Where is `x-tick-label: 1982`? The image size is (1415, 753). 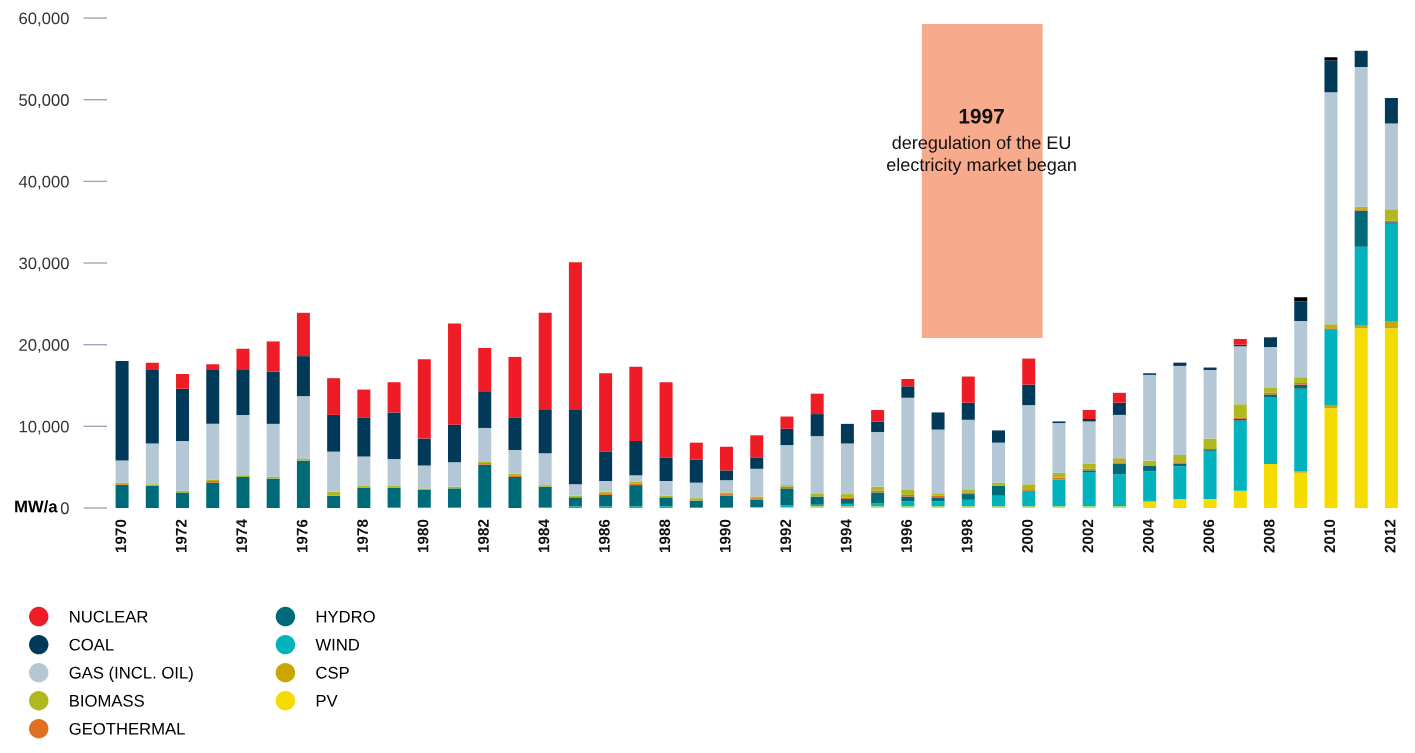
x-tick-label: 1982 is located at coordinates (483, 536).